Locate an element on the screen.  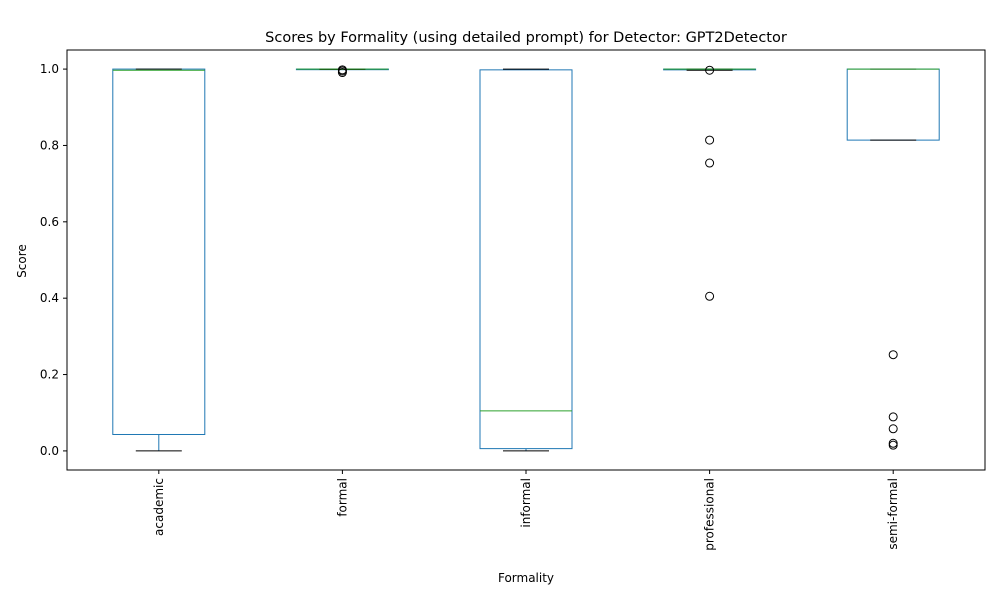
x-tick-label: academic is located at coordinates (159, 507).